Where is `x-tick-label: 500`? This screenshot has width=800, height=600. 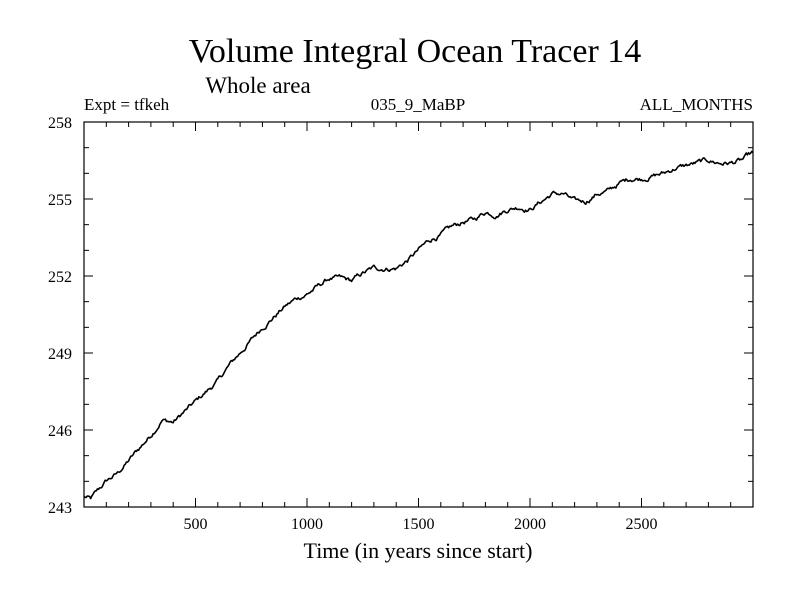
x-tick-label: 500 is located at coordinates (196, 524).